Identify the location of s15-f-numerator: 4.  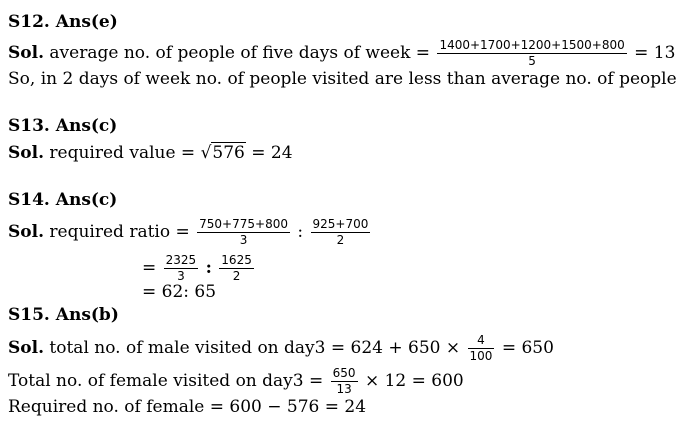
(481, 341).